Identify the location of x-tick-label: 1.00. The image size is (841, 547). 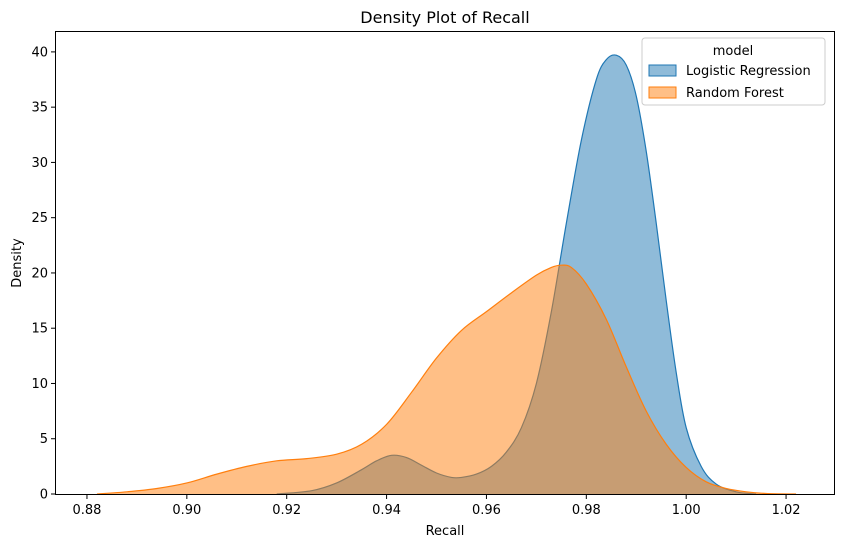
(686, 510).